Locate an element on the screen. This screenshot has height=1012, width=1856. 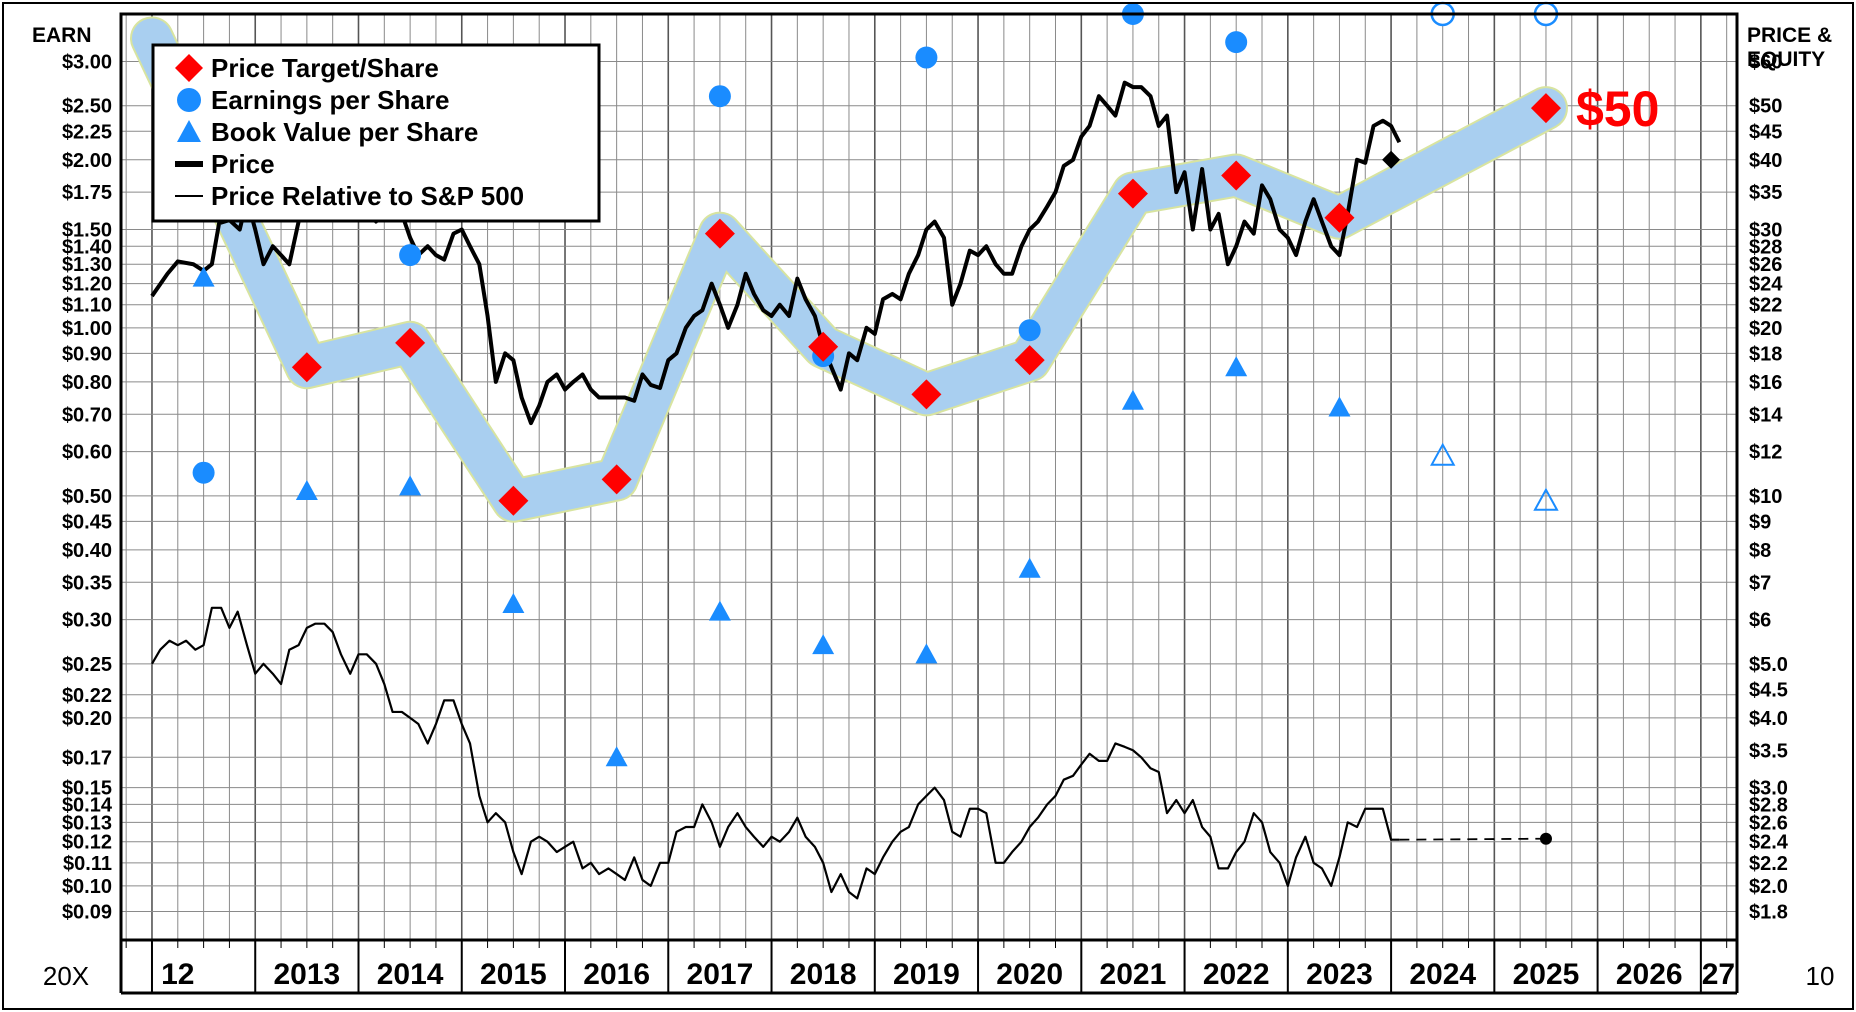
right-tick-label: $16 is located at coordinates (1765, 383).